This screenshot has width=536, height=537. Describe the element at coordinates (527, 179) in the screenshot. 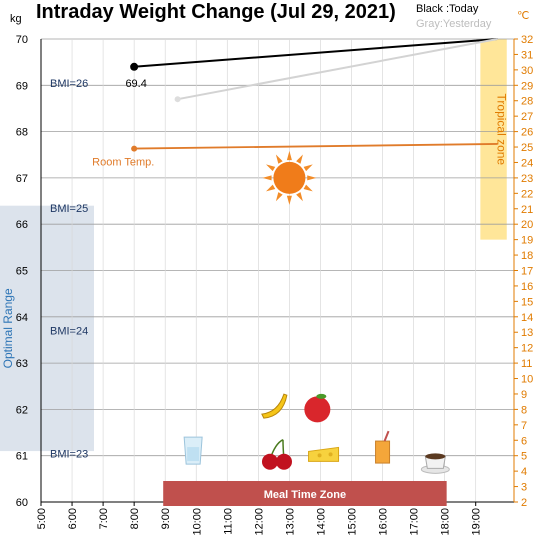

I see `right-tick-label: 23` at that location.